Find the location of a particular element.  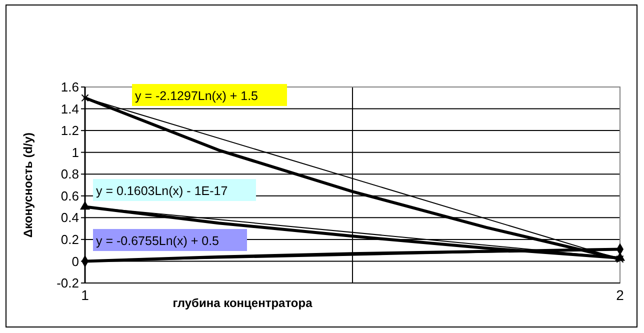

y-tick-label: 0.8 is located at coordinates (69, 174).